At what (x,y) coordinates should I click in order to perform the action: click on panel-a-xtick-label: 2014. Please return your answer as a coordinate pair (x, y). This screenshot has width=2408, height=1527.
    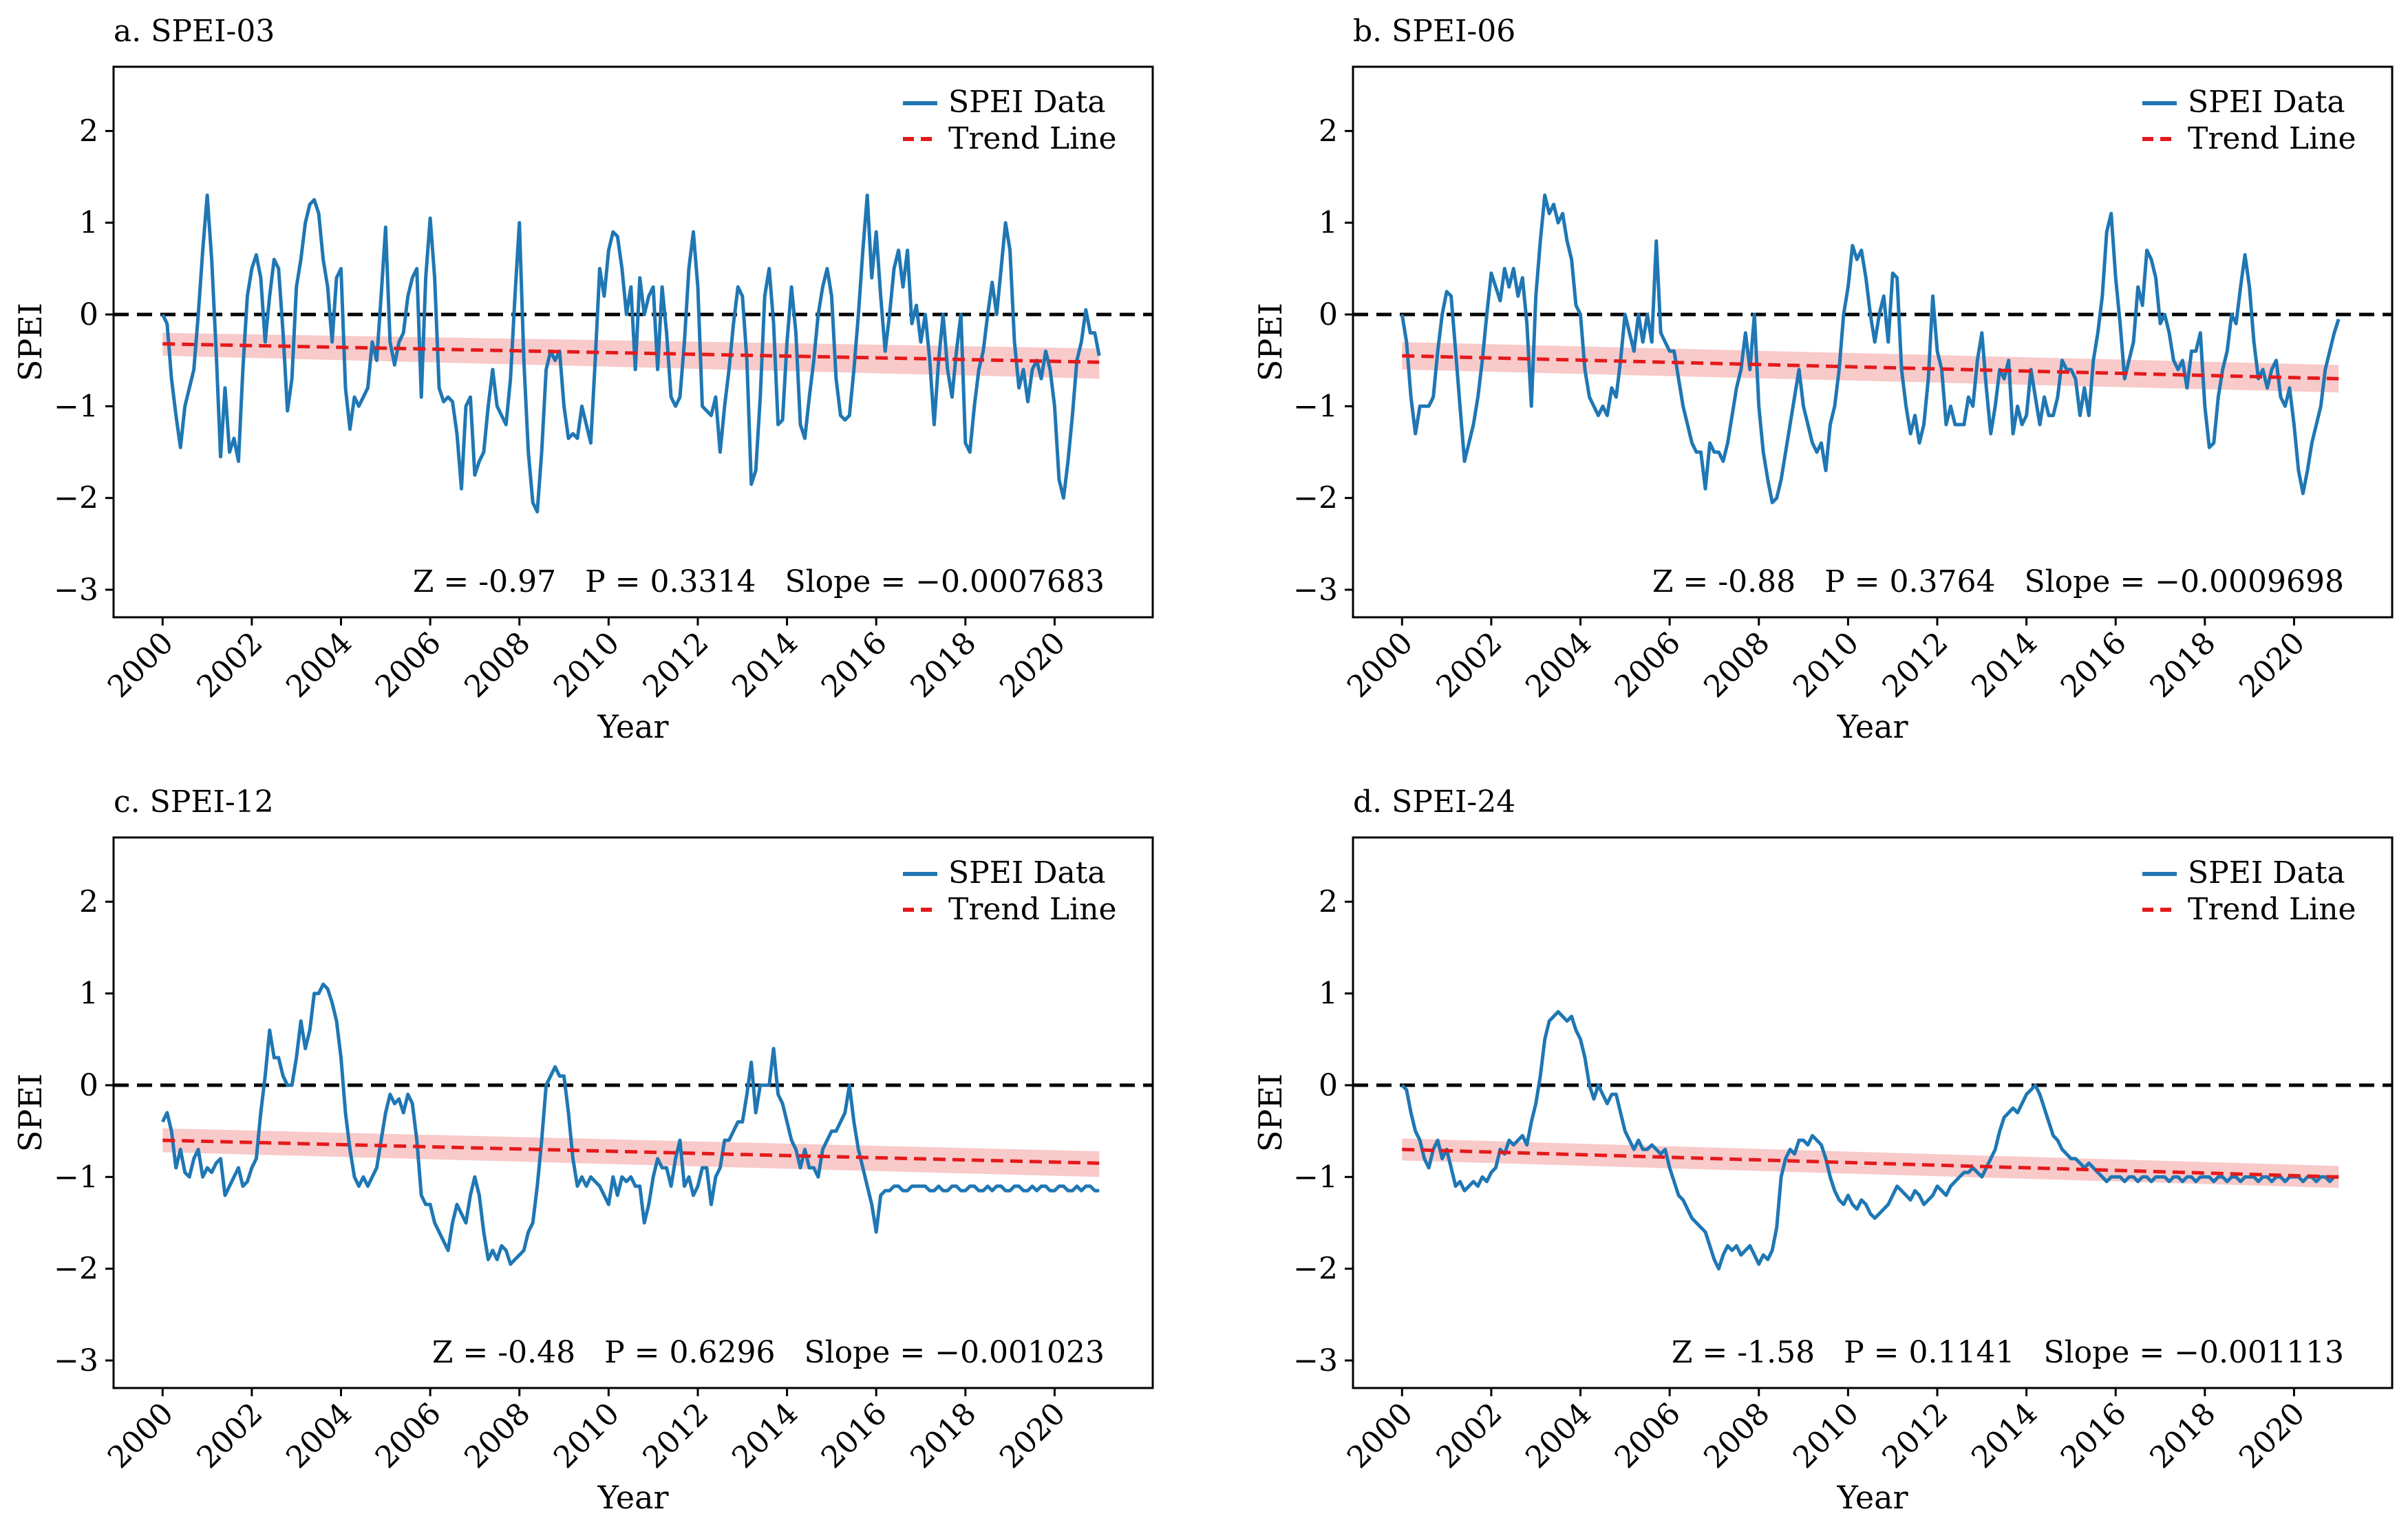
    Looking at the image, I should click on (765, 665).